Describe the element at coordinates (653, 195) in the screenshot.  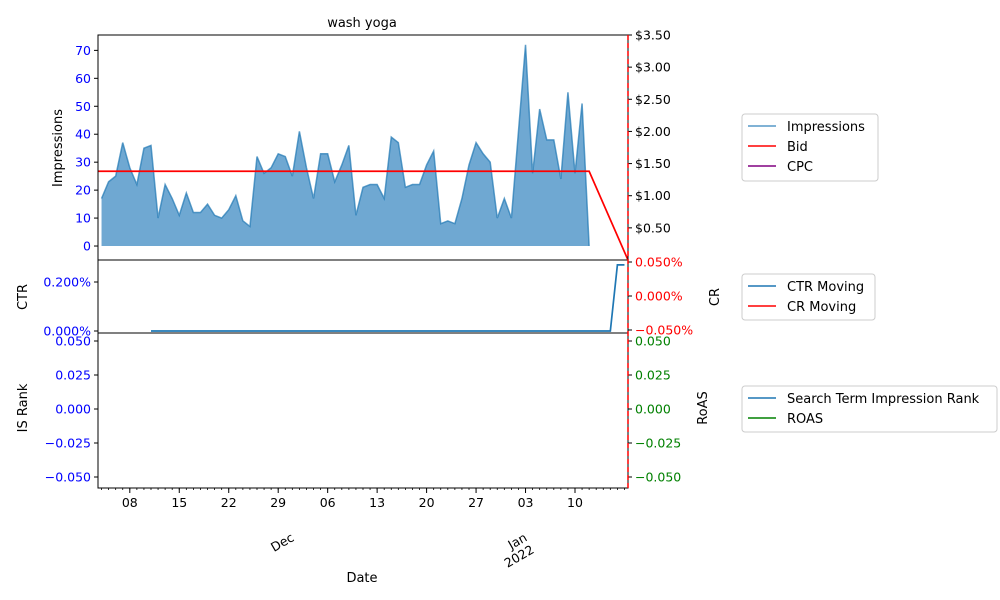
I see `y2-tick-label: $1.00` at that location.